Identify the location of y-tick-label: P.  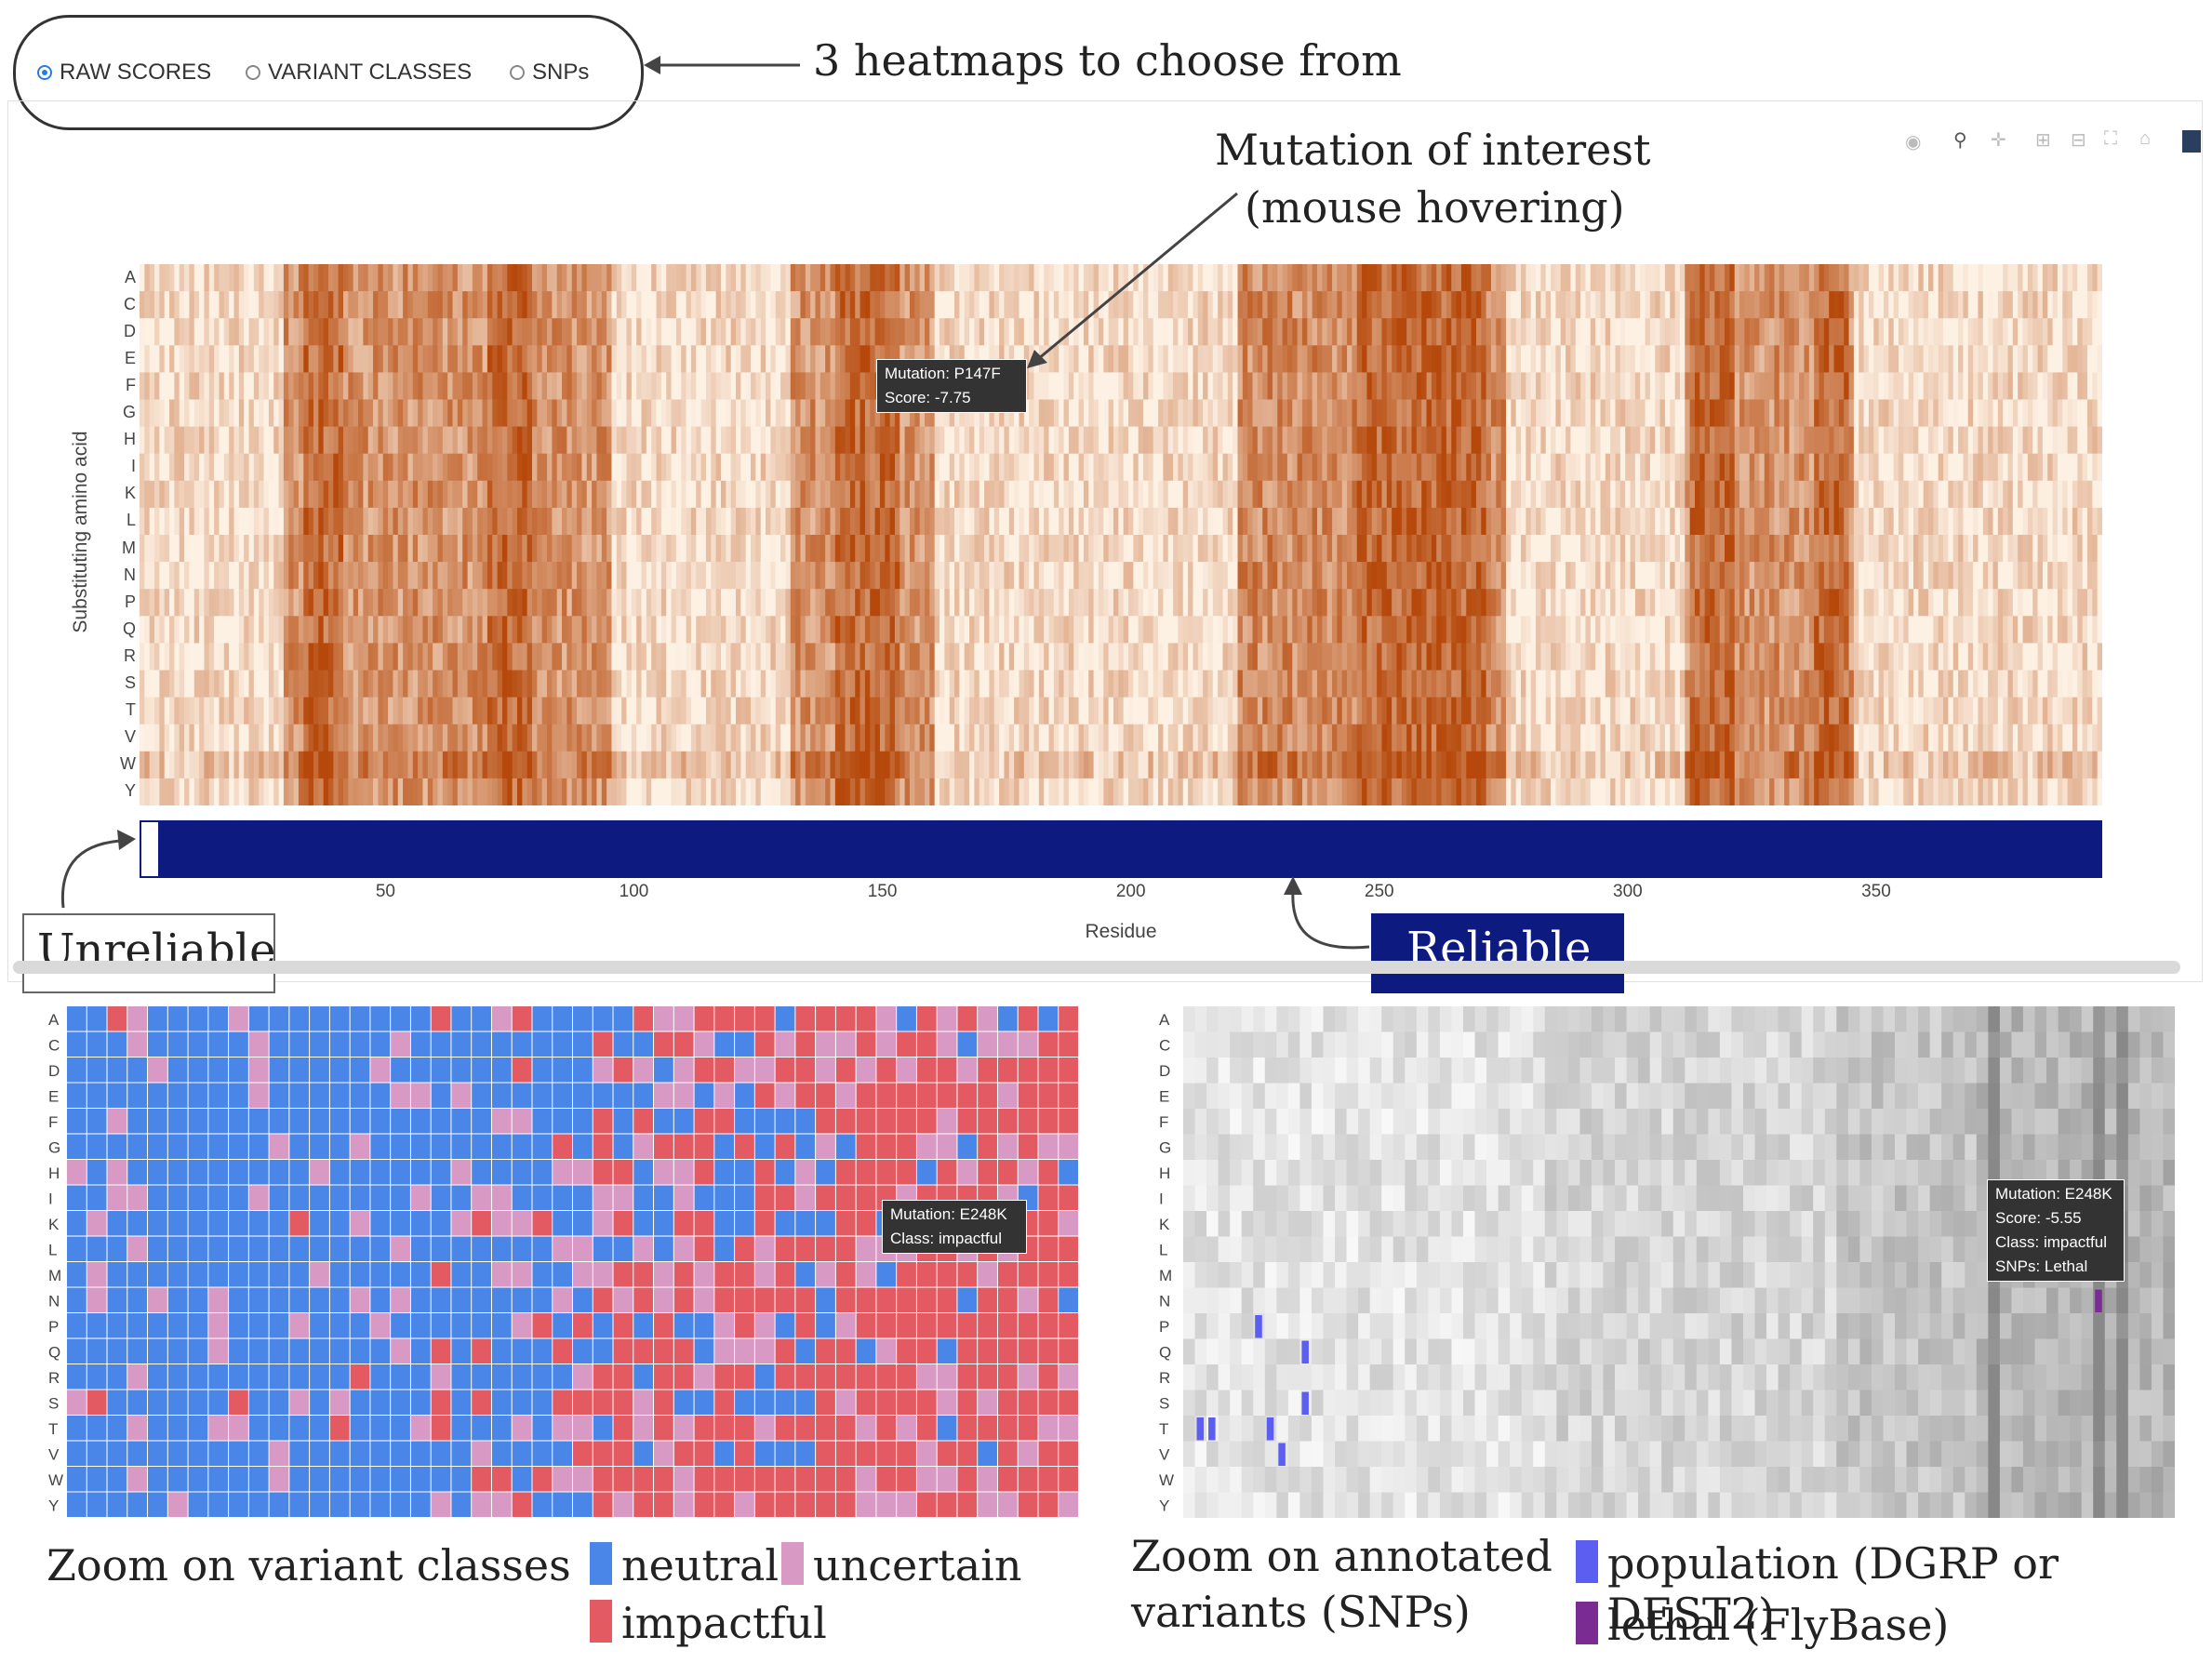
(53, 1327).